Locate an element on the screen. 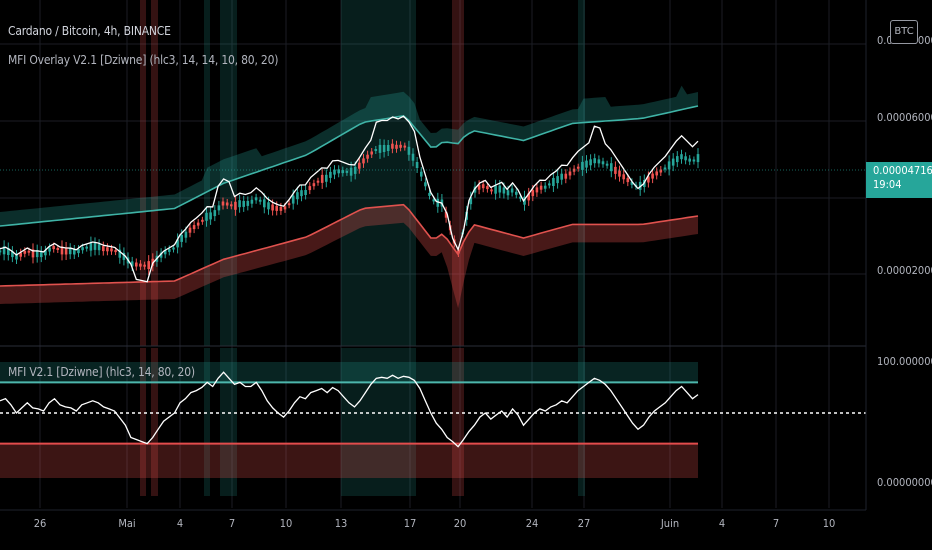  lower-band-cloud is located at coordinates (349, 256).